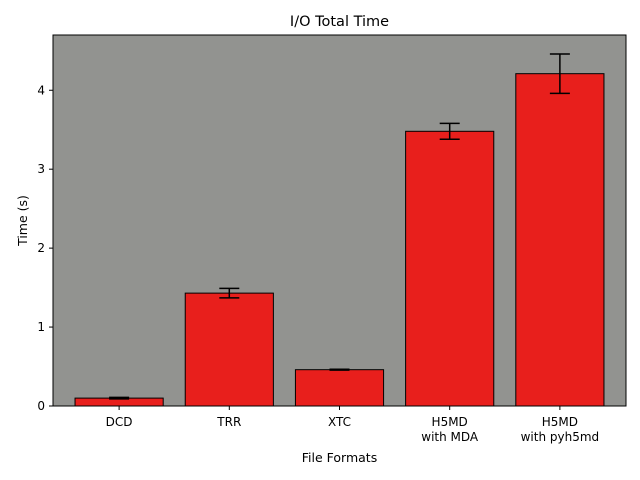 This screenshot has height=480, width=640. What do you see at coordinates (560, 422) in the screenshot?
I see `x-tick-label-4-0: H5MD` at bounding box center [560, 422].